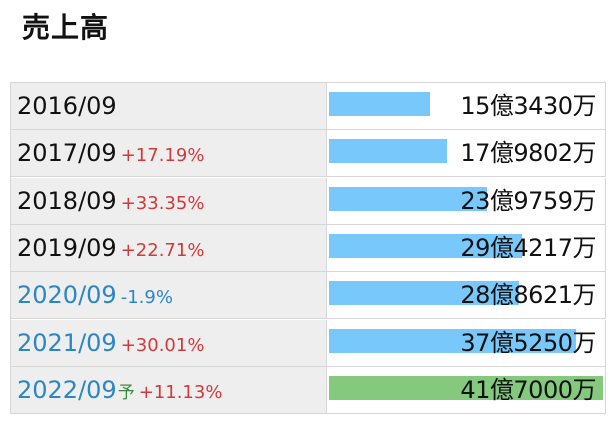 This screenshot has height=426, width=616. I want to click on page-title: 売上高, so click(66, 27).